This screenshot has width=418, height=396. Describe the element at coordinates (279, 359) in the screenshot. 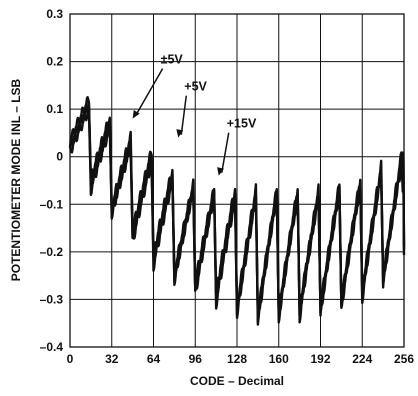

I see `x-tick-label: 160` at that location.